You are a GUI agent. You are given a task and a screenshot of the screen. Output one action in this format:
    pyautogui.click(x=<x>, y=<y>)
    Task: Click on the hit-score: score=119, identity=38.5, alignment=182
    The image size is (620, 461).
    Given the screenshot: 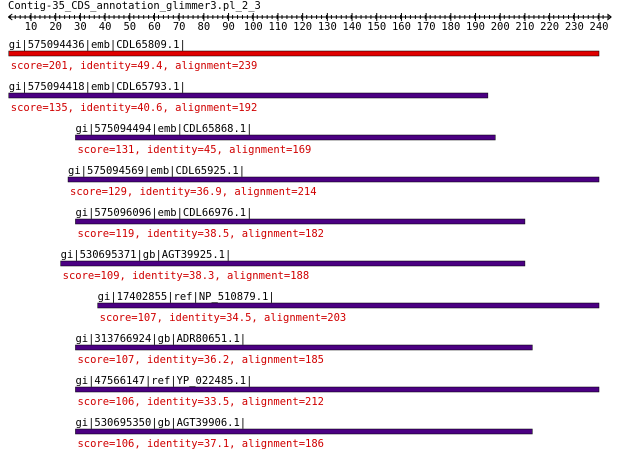 What is the action you would take?
    pyautogui.click(x=200, y=234)
    